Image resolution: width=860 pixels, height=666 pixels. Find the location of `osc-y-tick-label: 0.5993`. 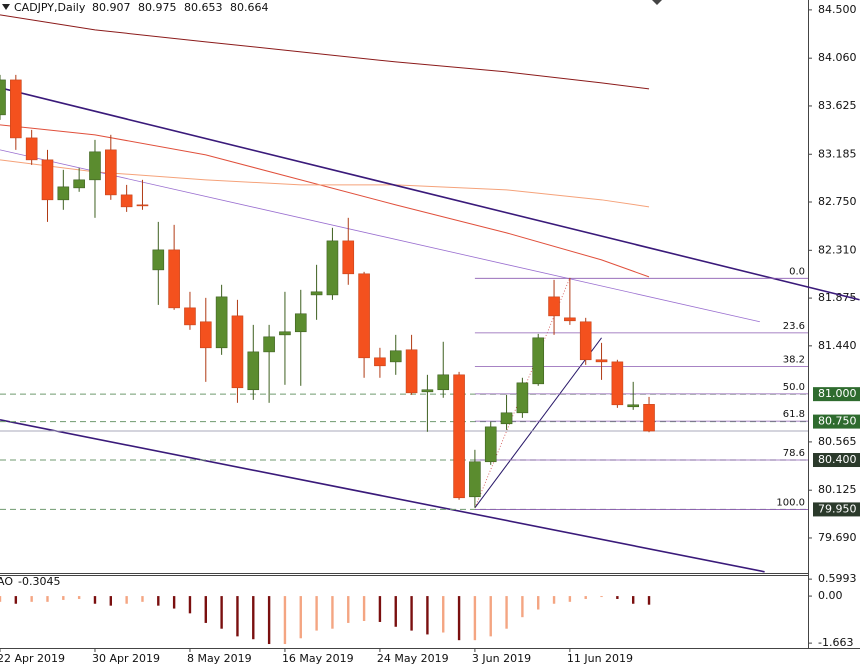

osc-y-tick-label: 0.5993 is located at coordinates (837, 578).